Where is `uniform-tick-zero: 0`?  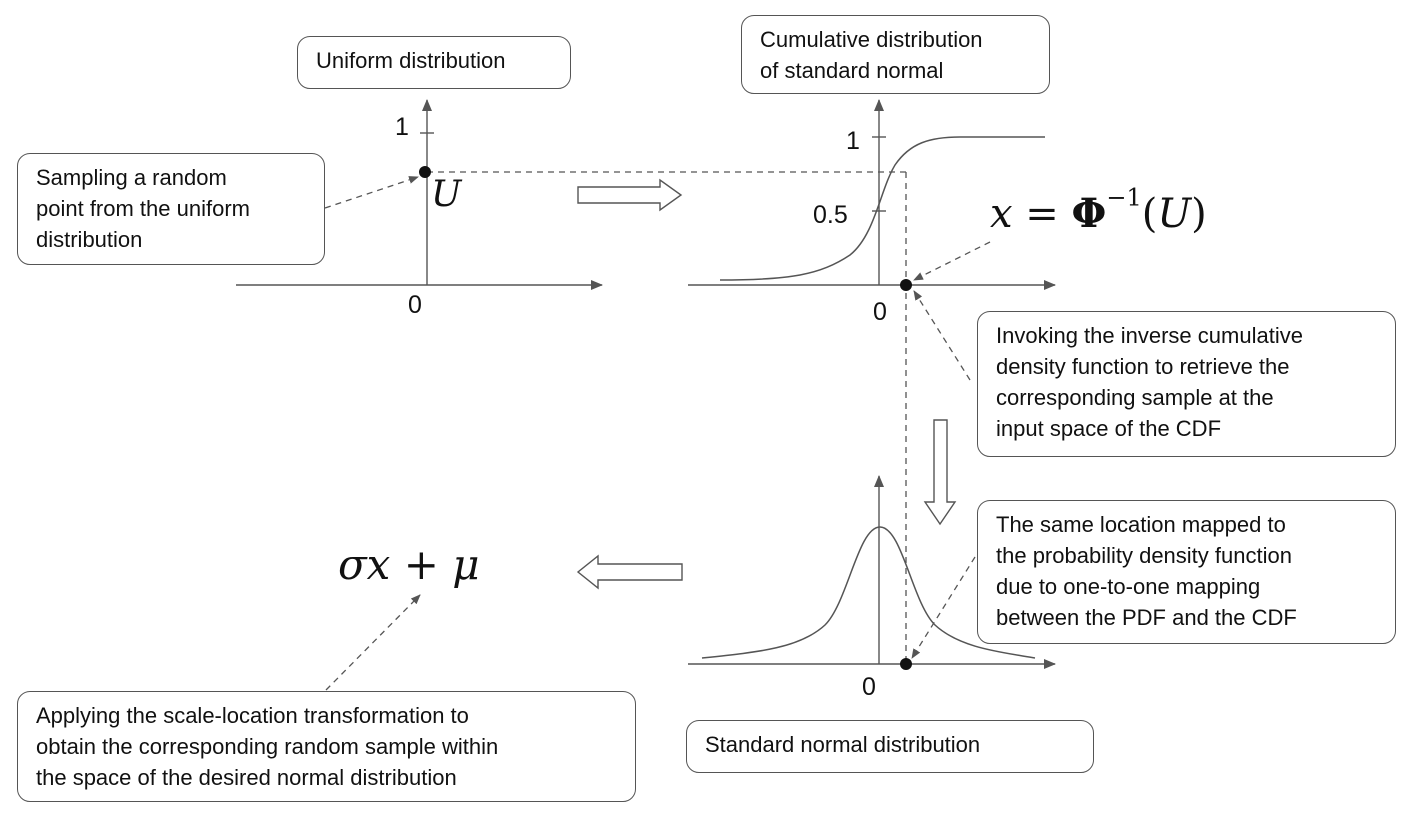 uniform-tick-zero: 0 is located at coordinates (415, 305).